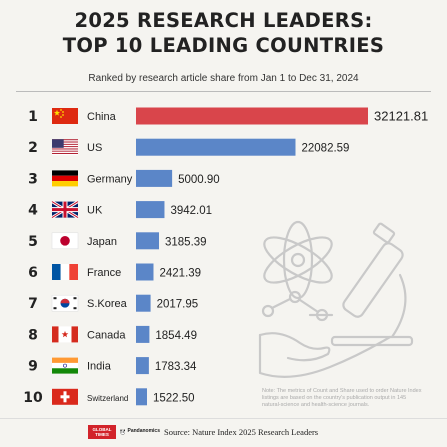  I want to click on germany-flag-icon, so click(65, 178).